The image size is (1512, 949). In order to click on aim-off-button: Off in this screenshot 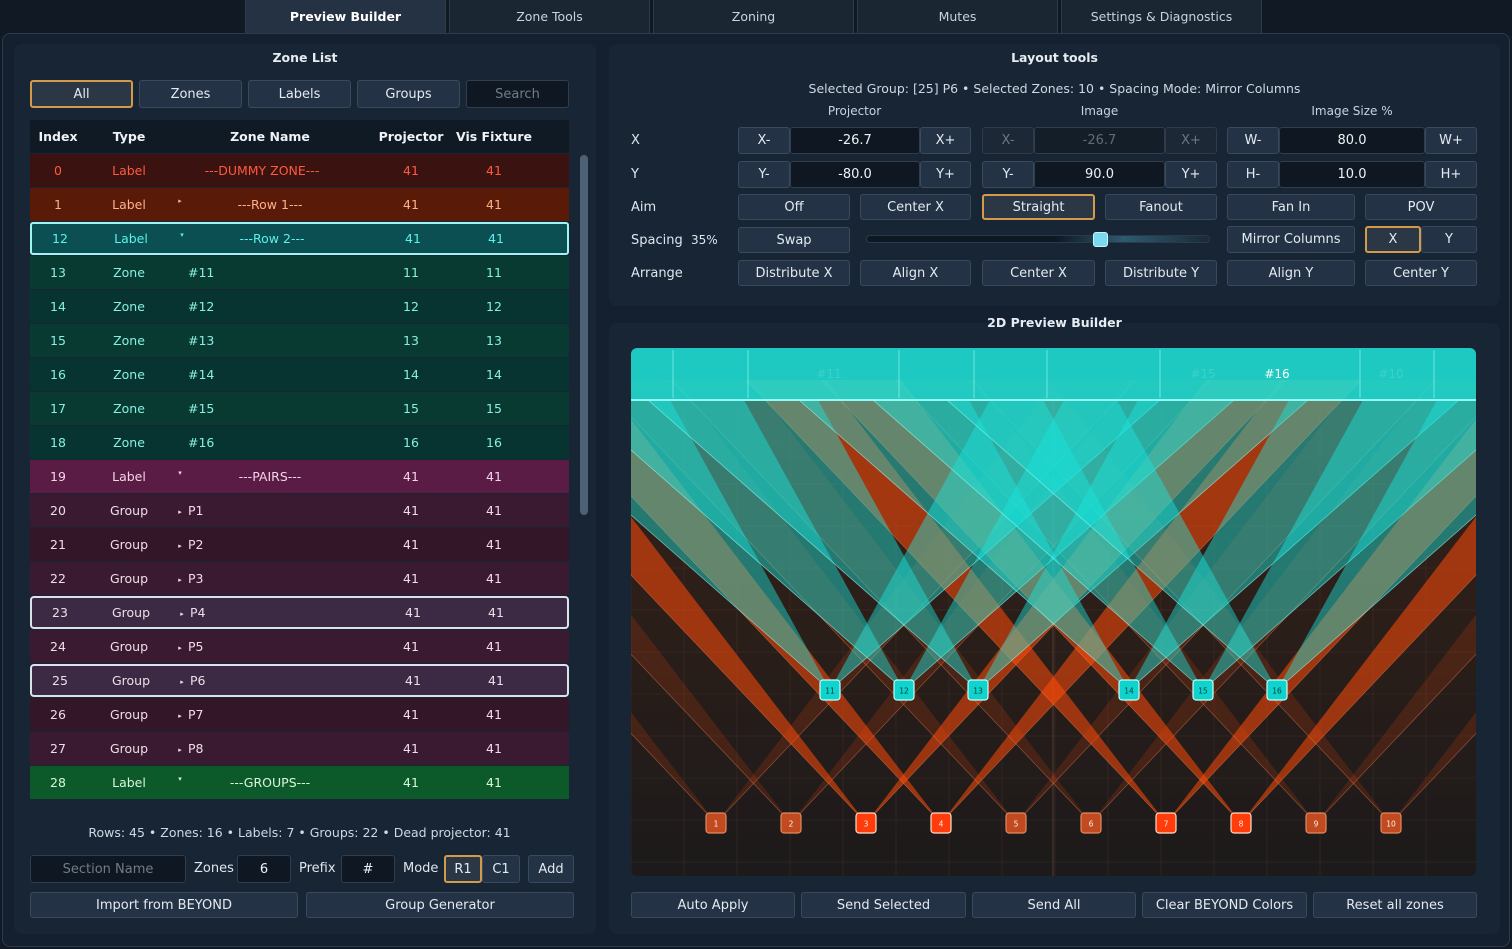, I will do `click(794, 207)`.